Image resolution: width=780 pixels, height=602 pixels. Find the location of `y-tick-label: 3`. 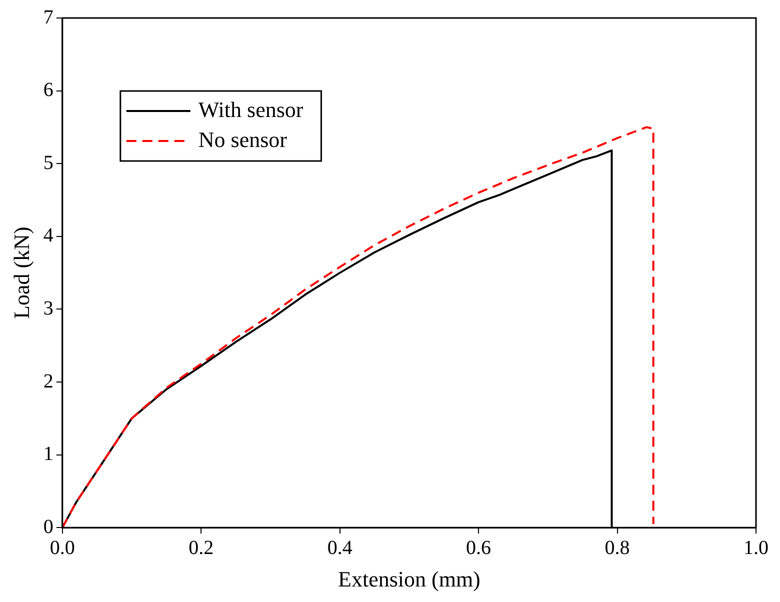

y-tick-label: 3 is located at coordinates (48, 308).